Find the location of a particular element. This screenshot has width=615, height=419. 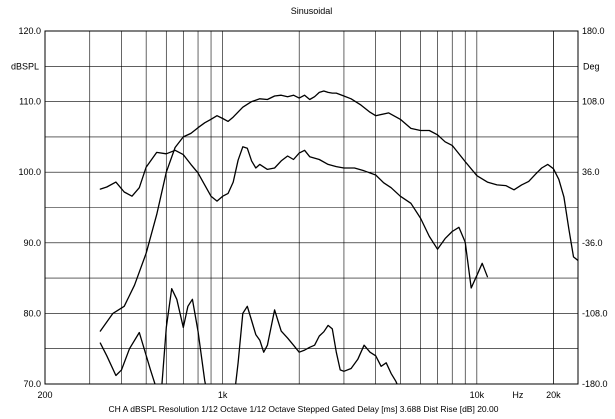

right-axis-tick-label: 108.0 is located at coordinates (593, 102).